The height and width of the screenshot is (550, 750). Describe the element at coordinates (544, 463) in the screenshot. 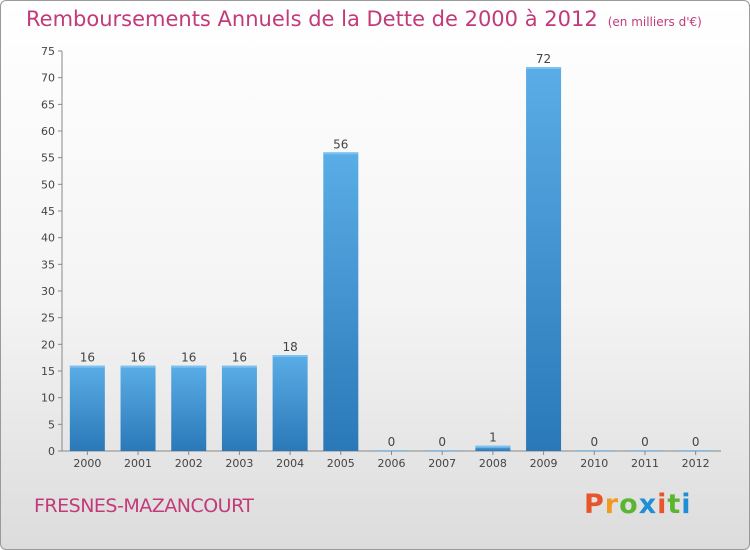

I see `x-tick-label: 2009` at that location.